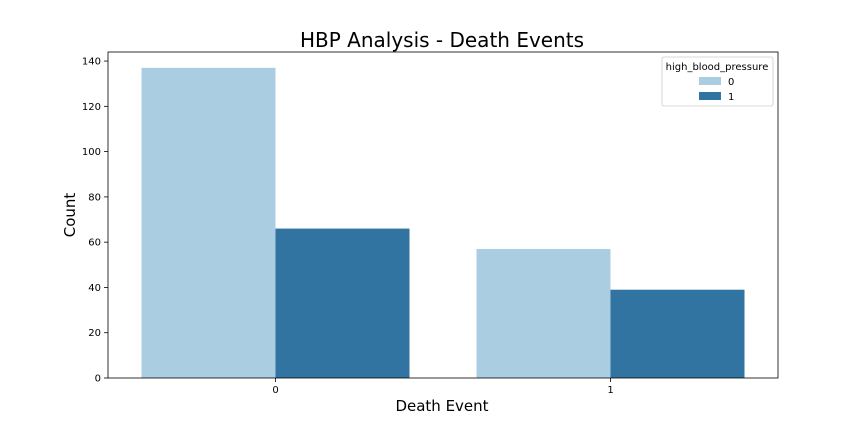 This screenshot has width=864, height=432. What do you see at coordinates (543, 313) in the screenshot?
I see `bar-cat1-hbp0` at bounding box center [543, 313].